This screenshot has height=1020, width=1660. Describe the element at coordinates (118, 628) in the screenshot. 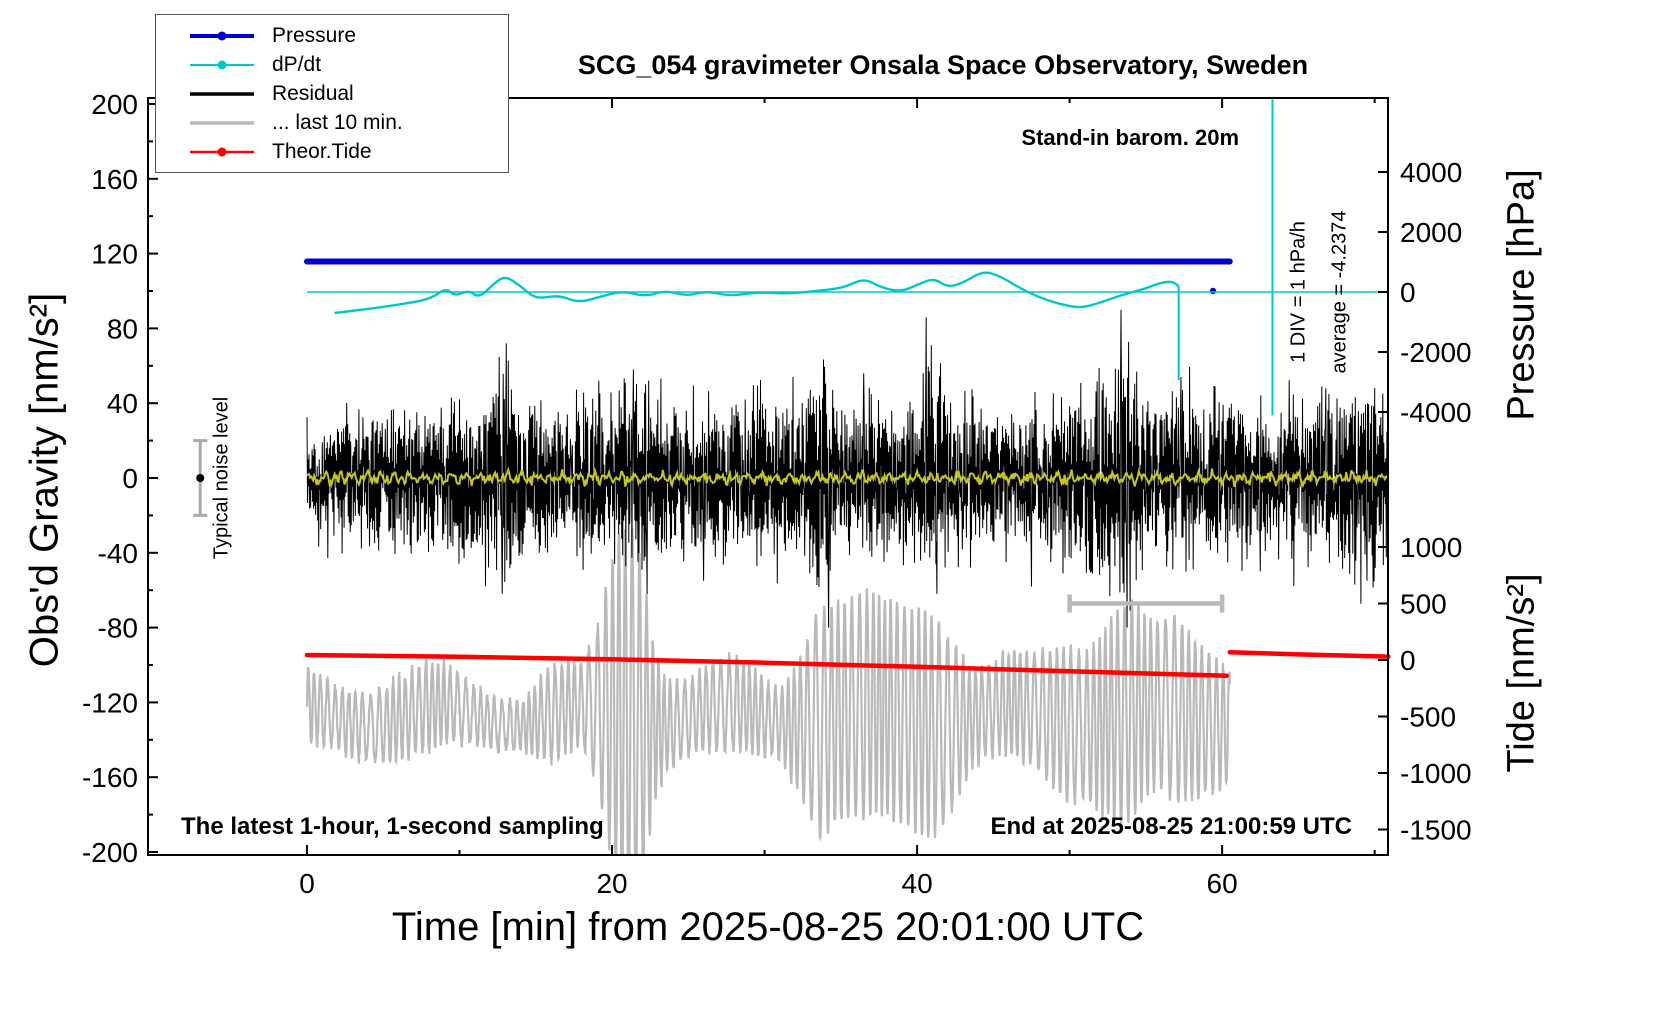

I see `svg-text: -80` at that location.